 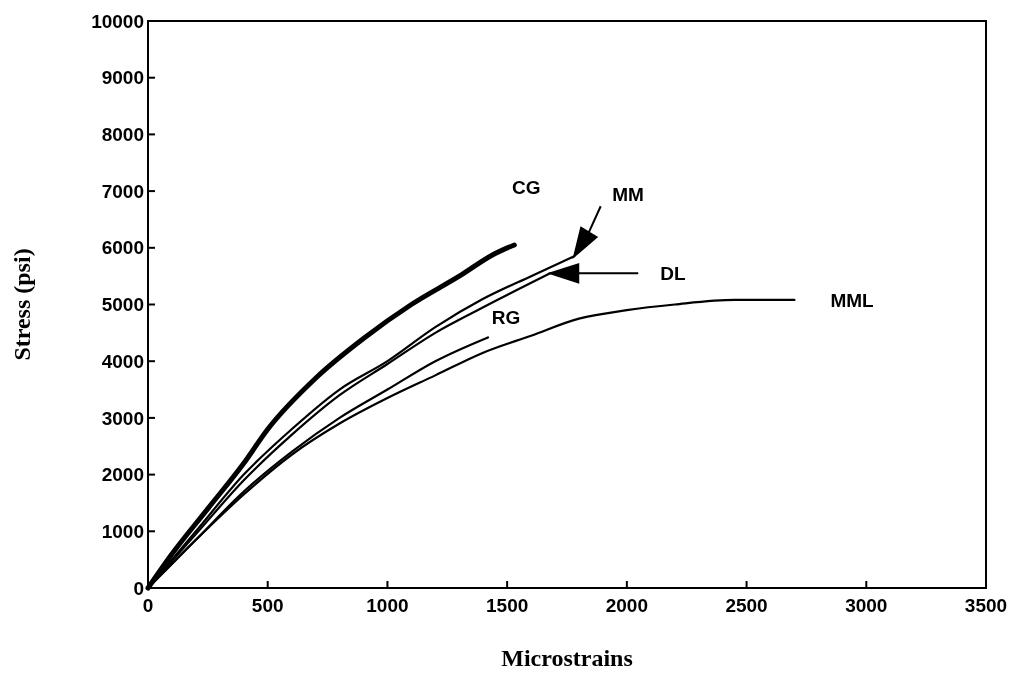 I want to click on series-label: MML, so click(x=852, y=300).